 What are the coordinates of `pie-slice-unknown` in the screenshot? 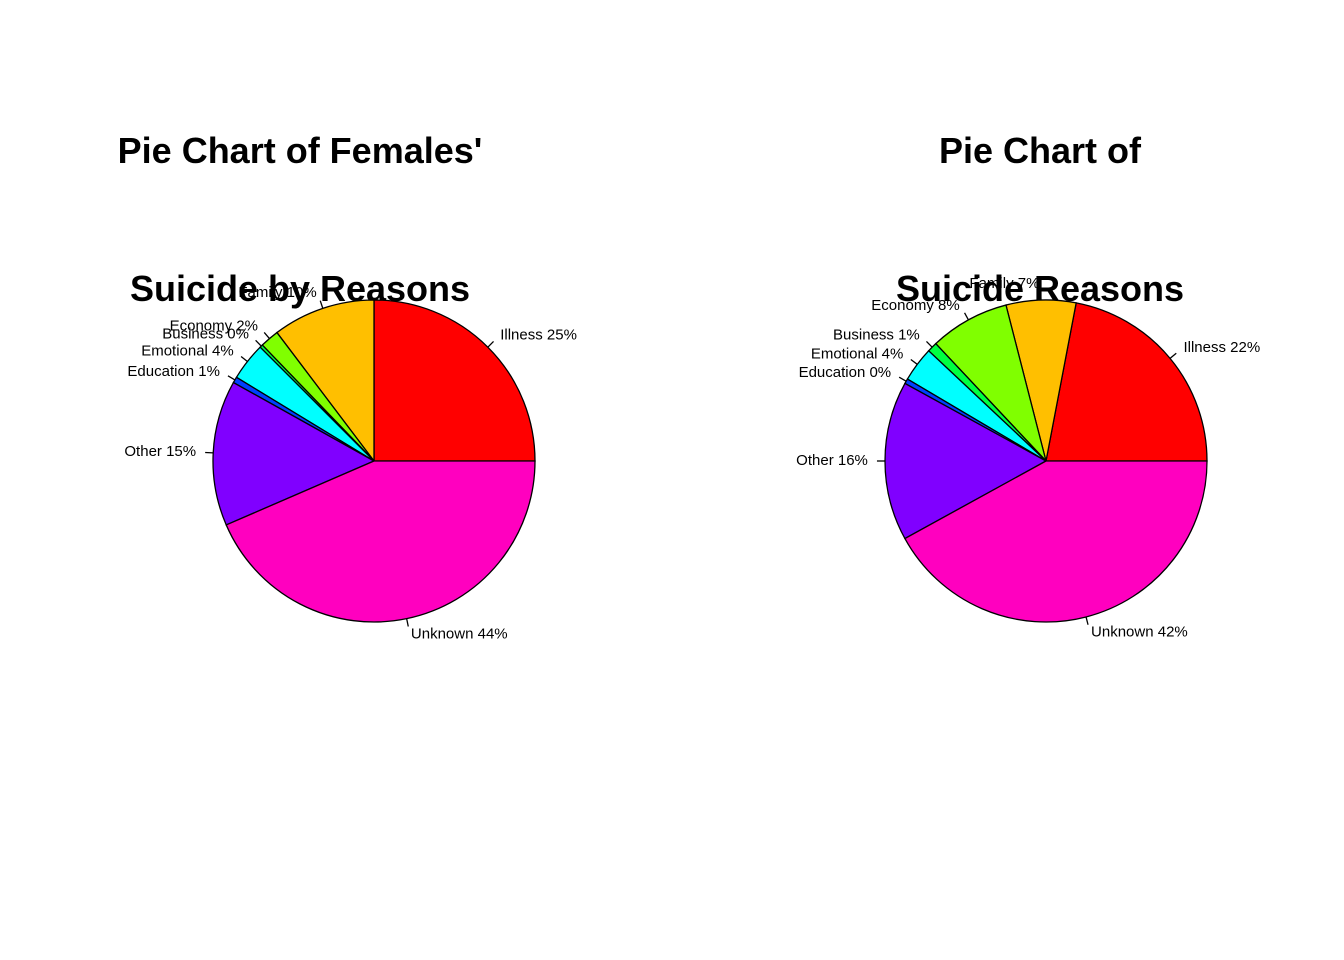 It's located at (1056, 541).